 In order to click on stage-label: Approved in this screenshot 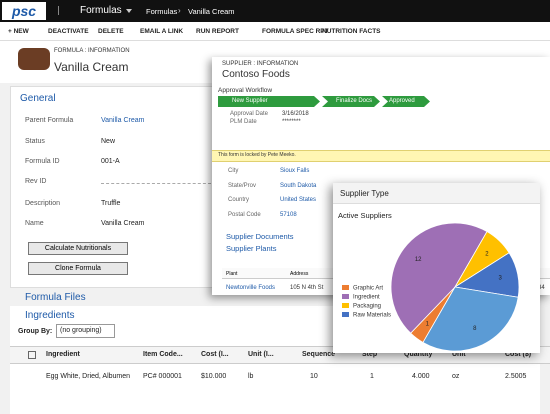, I will do `click(402, 101)`.